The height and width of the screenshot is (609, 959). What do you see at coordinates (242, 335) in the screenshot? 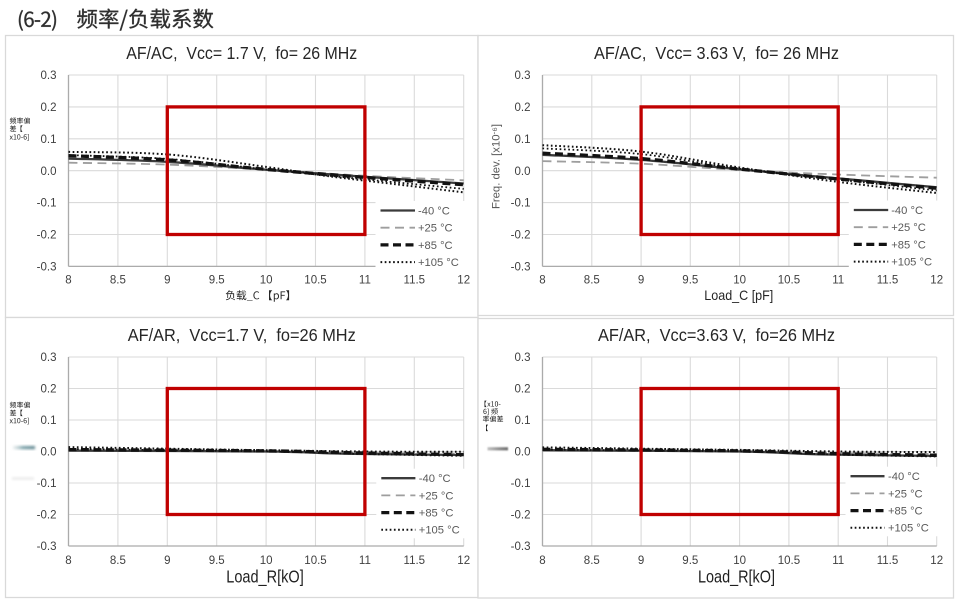
I see `svg-text: AF/AR, Vcc=1.7 V, fo=26 MHz` at bounding box center [242, 335].